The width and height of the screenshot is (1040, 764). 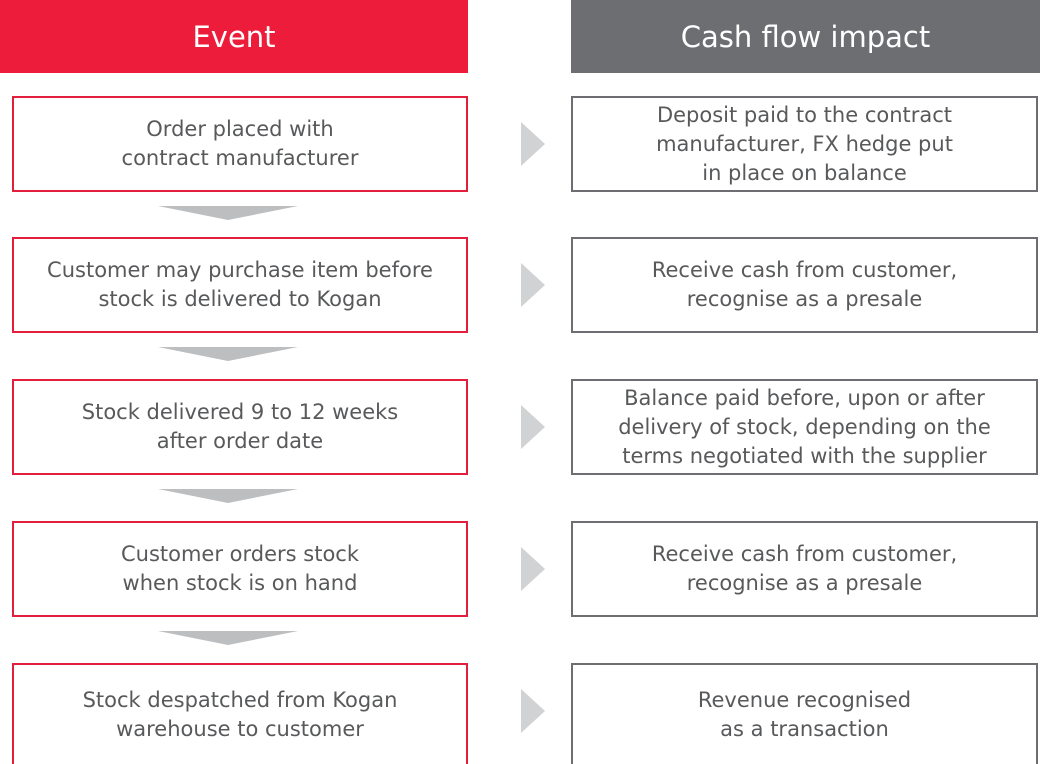 What do you see at coordinates (234, 36) in the screenshot?
I see `event-header: Event` at bounding box center [234, 36].